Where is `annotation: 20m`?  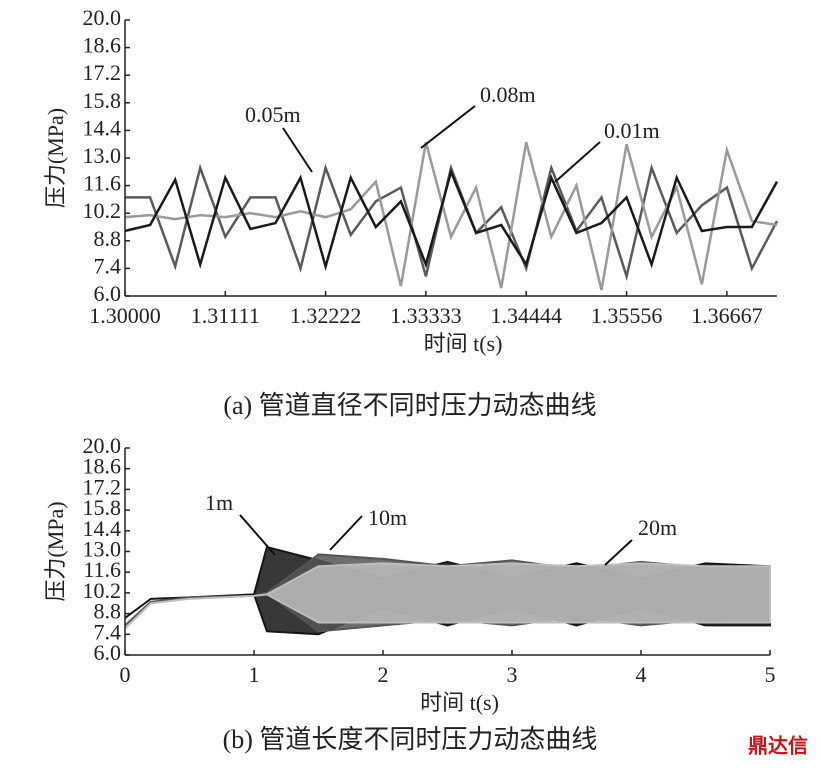
annotation: 20m is located at coordinates (657, 527).